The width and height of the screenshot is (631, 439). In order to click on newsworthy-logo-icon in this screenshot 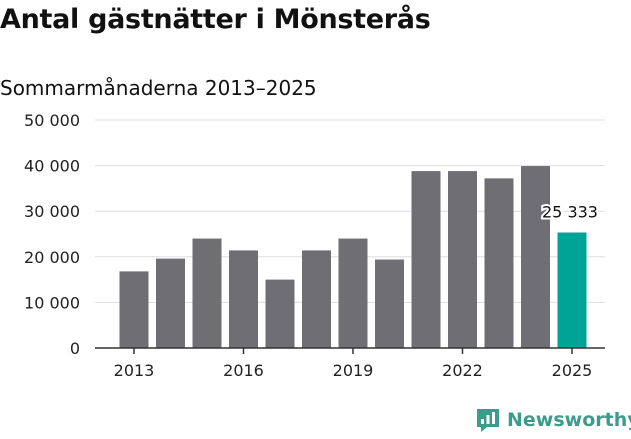, I will do `click(488, 420)`.